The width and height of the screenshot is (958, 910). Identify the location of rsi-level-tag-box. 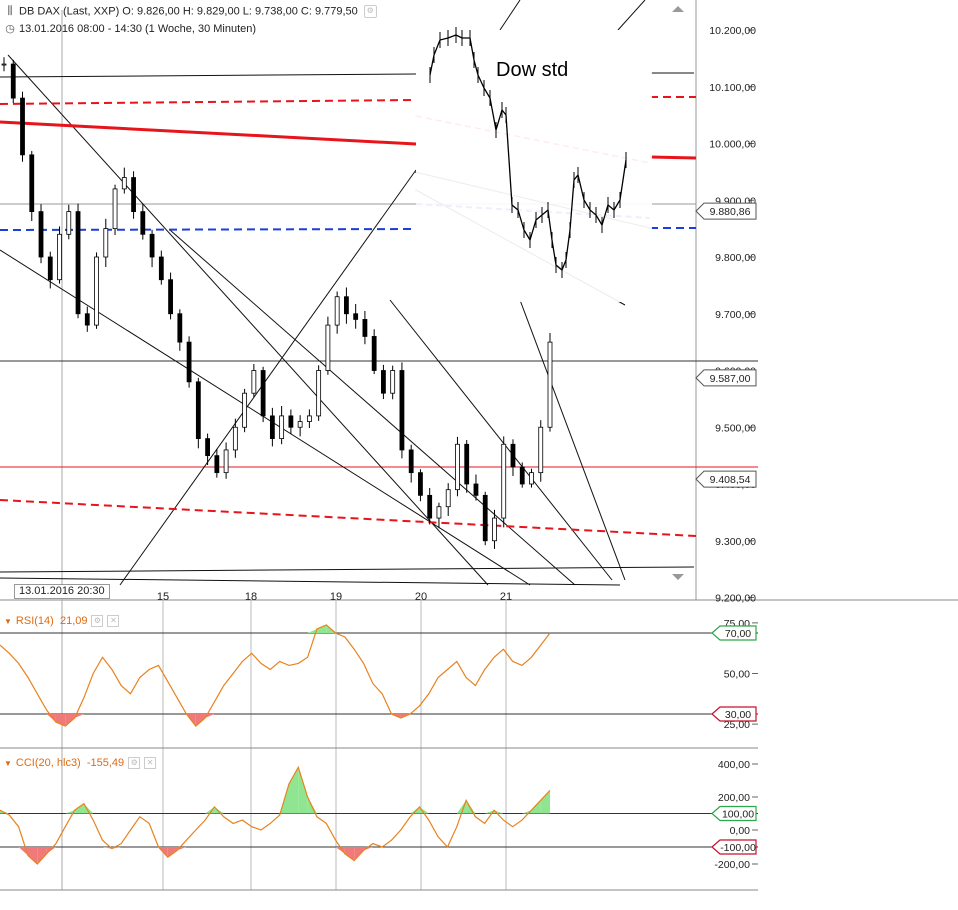
(734, 633).